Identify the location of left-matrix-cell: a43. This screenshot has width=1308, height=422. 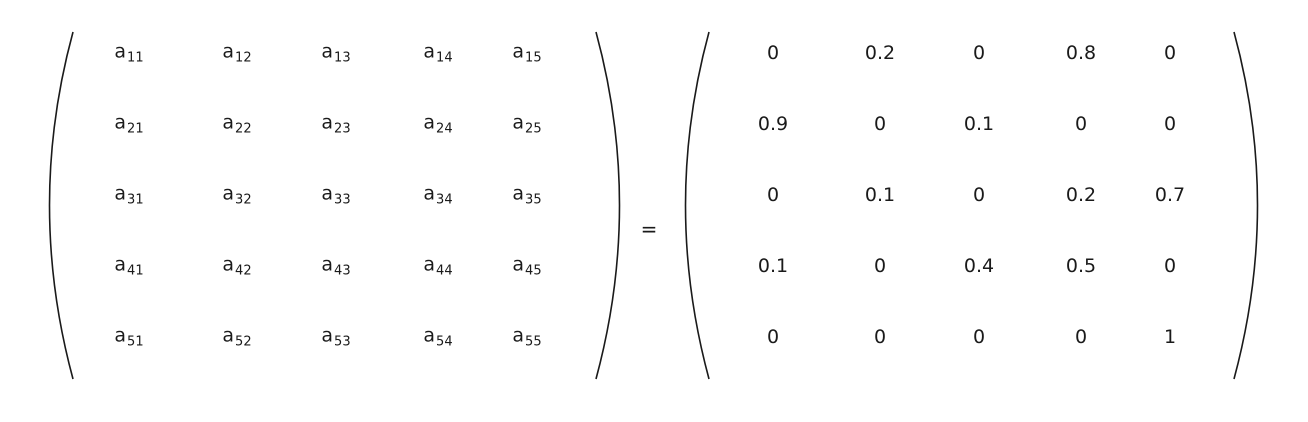
(335, 266).